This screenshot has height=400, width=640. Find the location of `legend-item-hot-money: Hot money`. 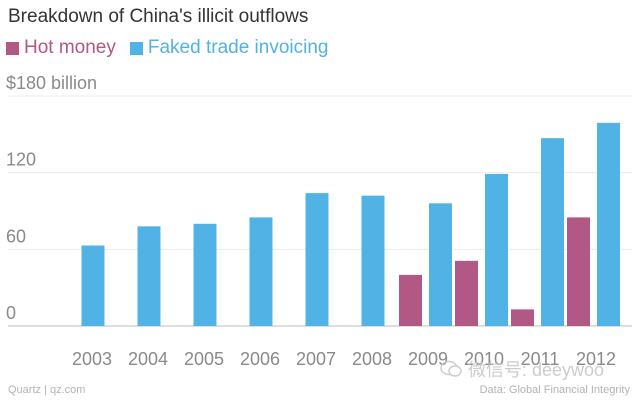

legend-item-hot-money: Hot money is located at coordinates (61, 48).